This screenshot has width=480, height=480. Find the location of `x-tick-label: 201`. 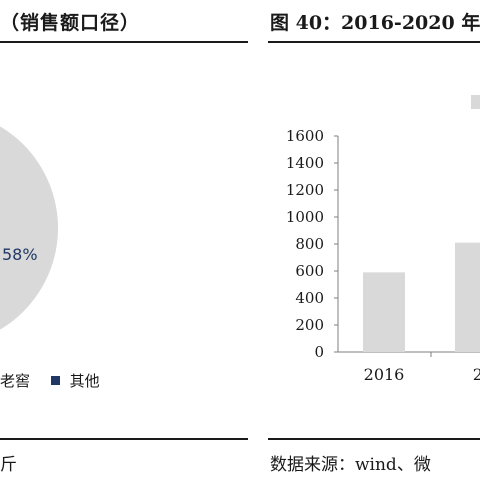

x-tick-label: 201 is located at coordinates (476, 374).